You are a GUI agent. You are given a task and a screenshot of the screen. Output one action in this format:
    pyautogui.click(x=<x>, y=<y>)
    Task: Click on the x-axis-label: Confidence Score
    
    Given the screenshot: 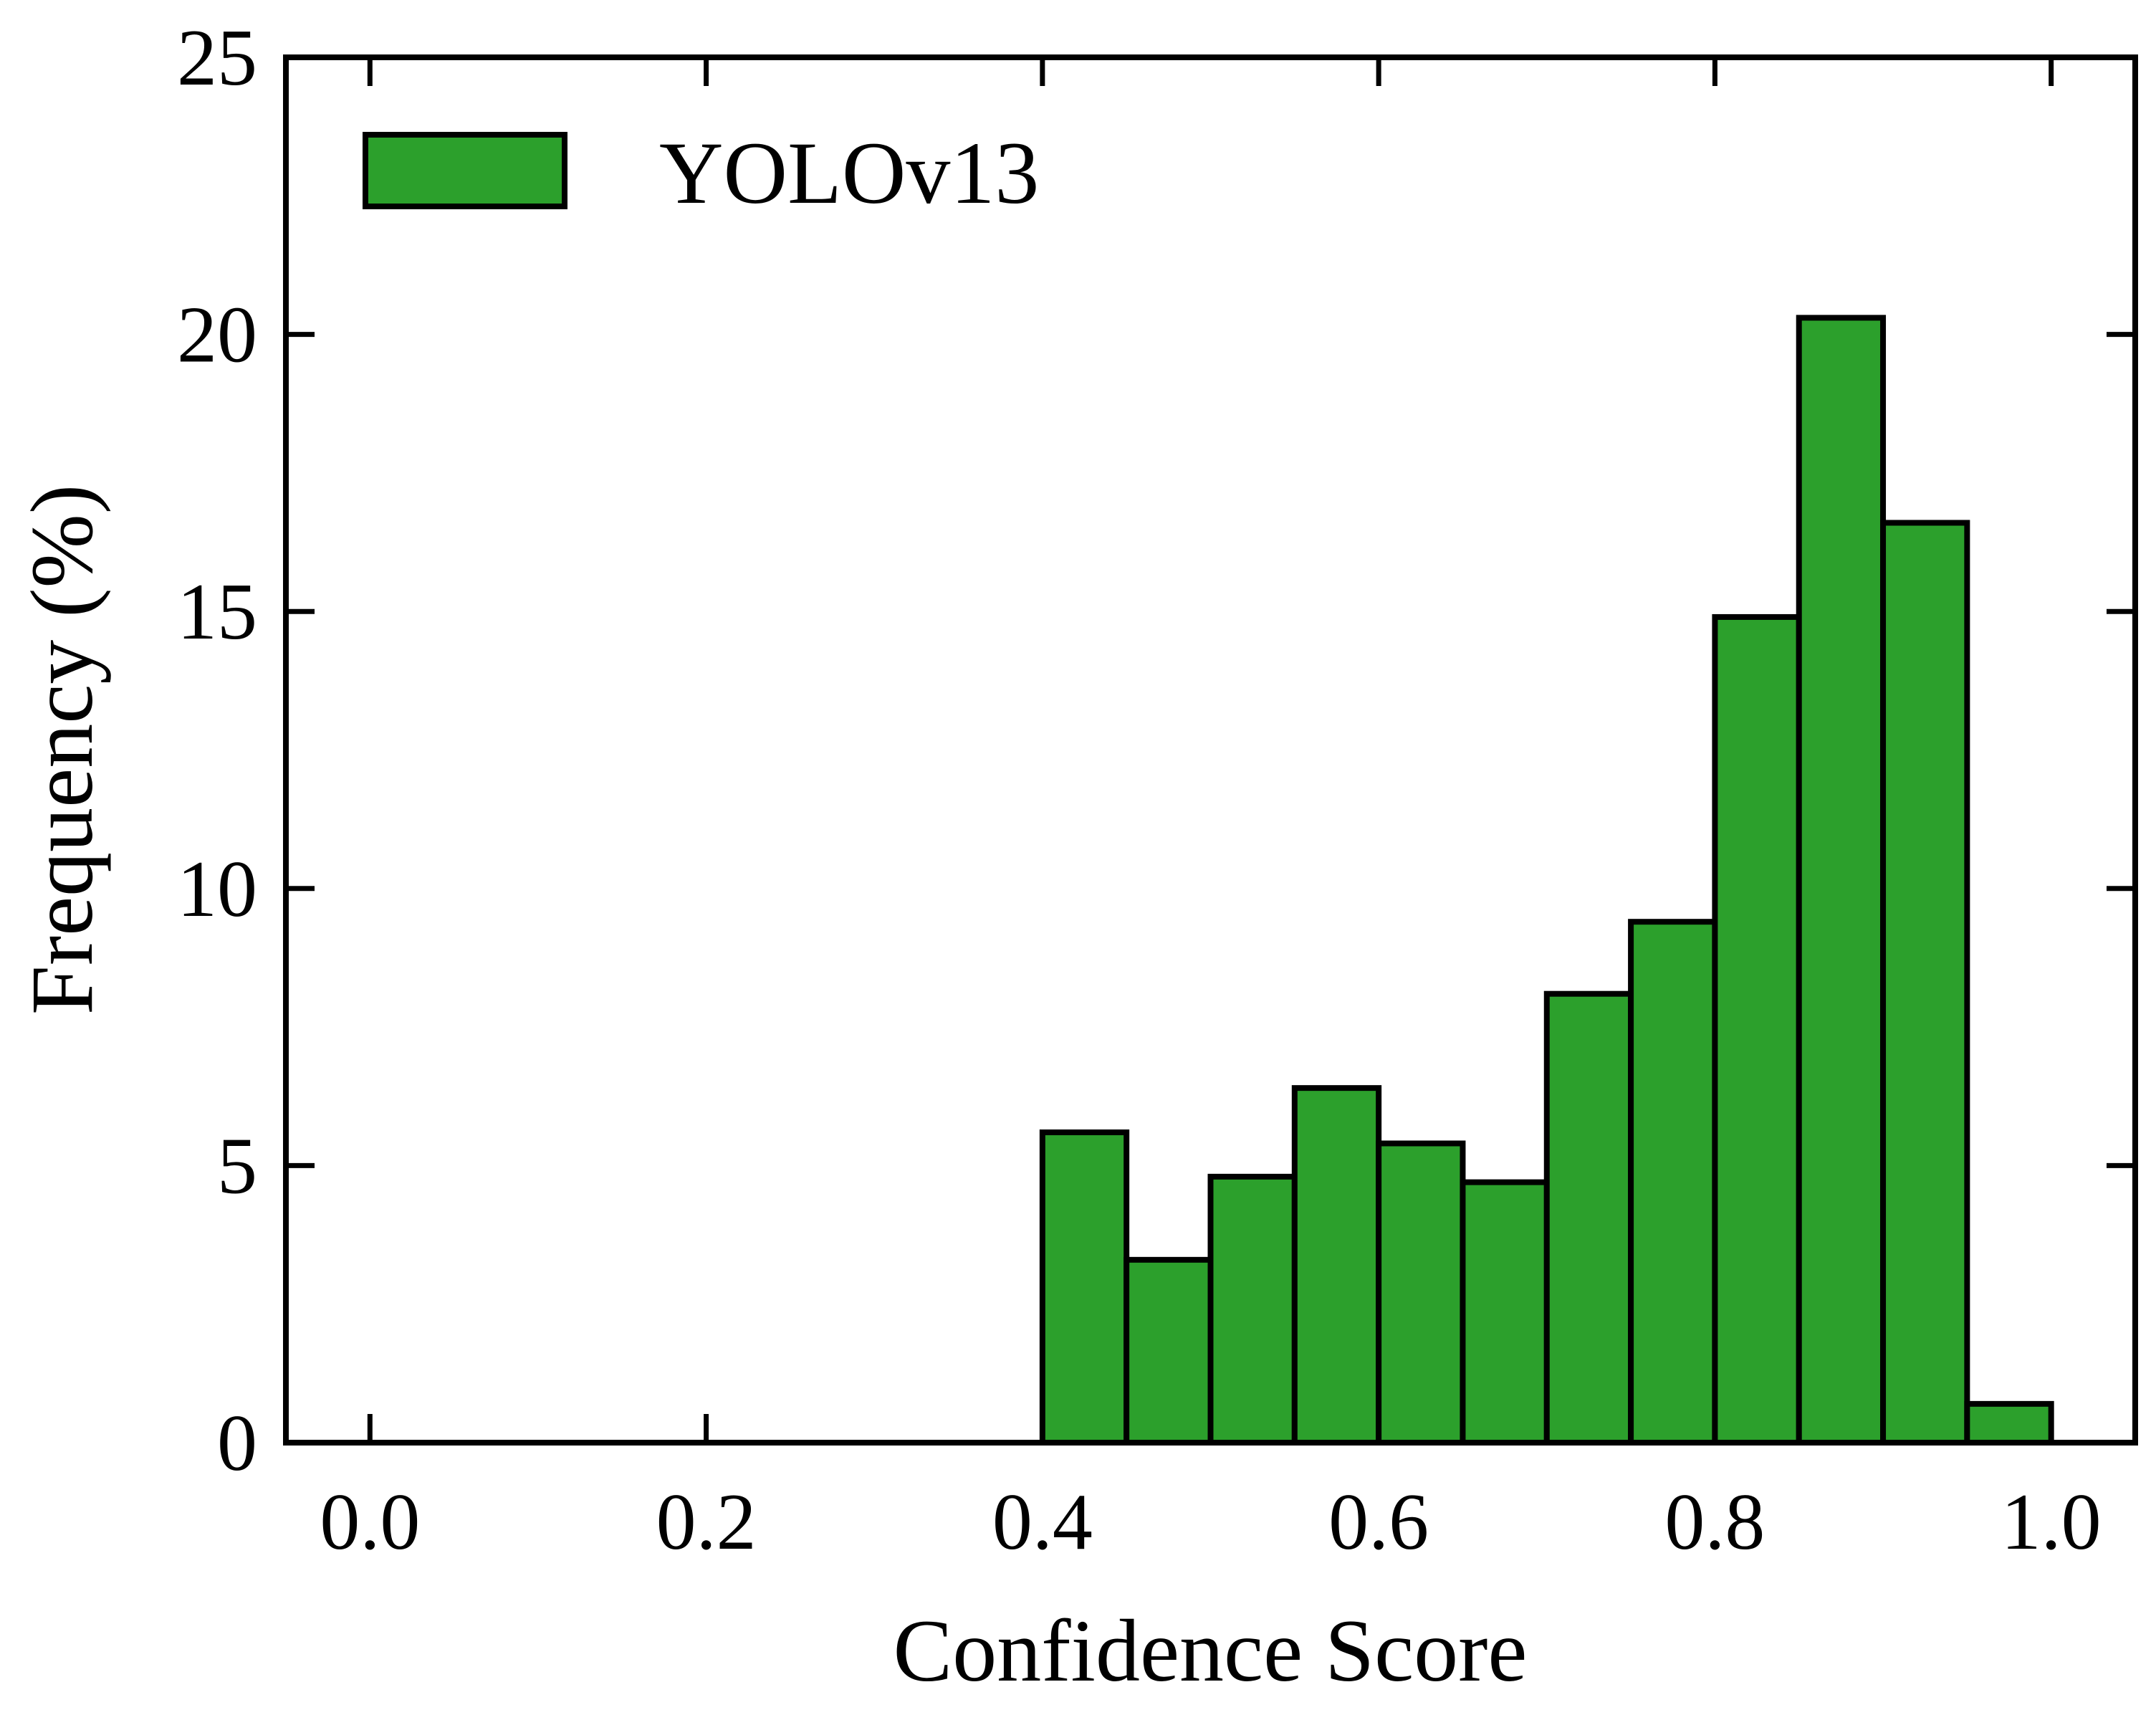 What is the action you would take?
    pyautogui.click(x=1210, y=1651)
    